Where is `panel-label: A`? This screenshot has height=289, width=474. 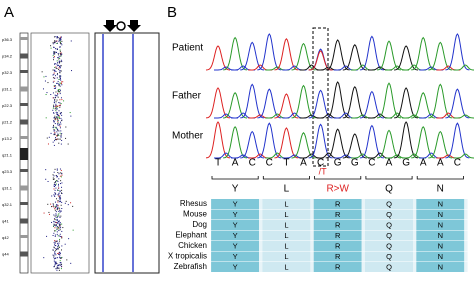 panel-label: A is located at coordinates (9, 12).